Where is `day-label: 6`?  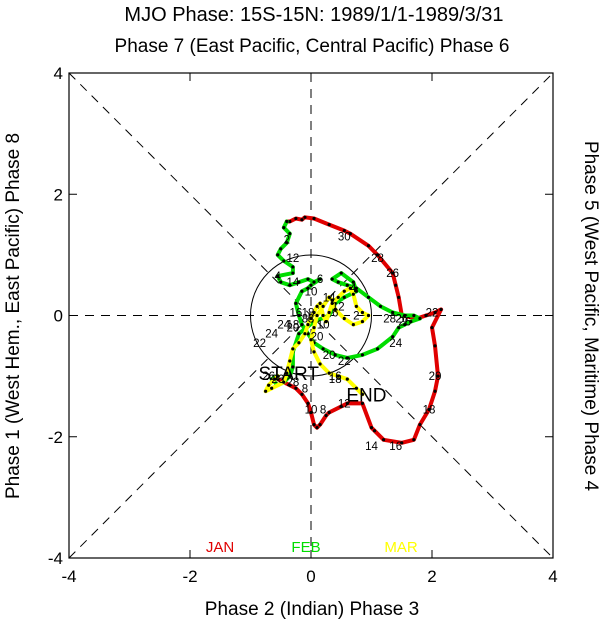 day-label: 6 is located at coordinates (320, 280).